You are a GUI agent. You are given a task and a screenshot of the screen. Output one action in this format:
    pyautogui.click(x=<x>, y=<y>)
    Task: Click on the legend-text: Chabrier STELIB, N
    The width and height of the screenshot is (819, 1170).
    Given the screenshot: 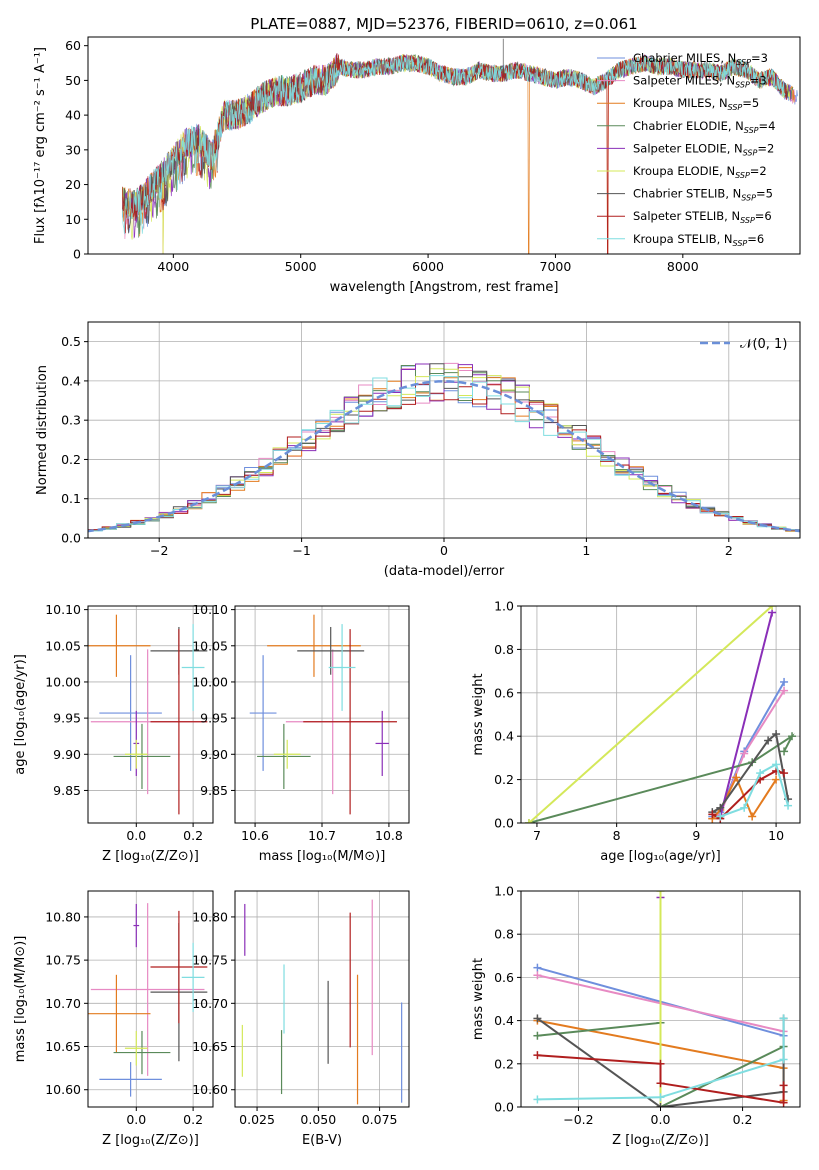 What is the action you would take?
    pyautogui.click(x=687, y=194)
    